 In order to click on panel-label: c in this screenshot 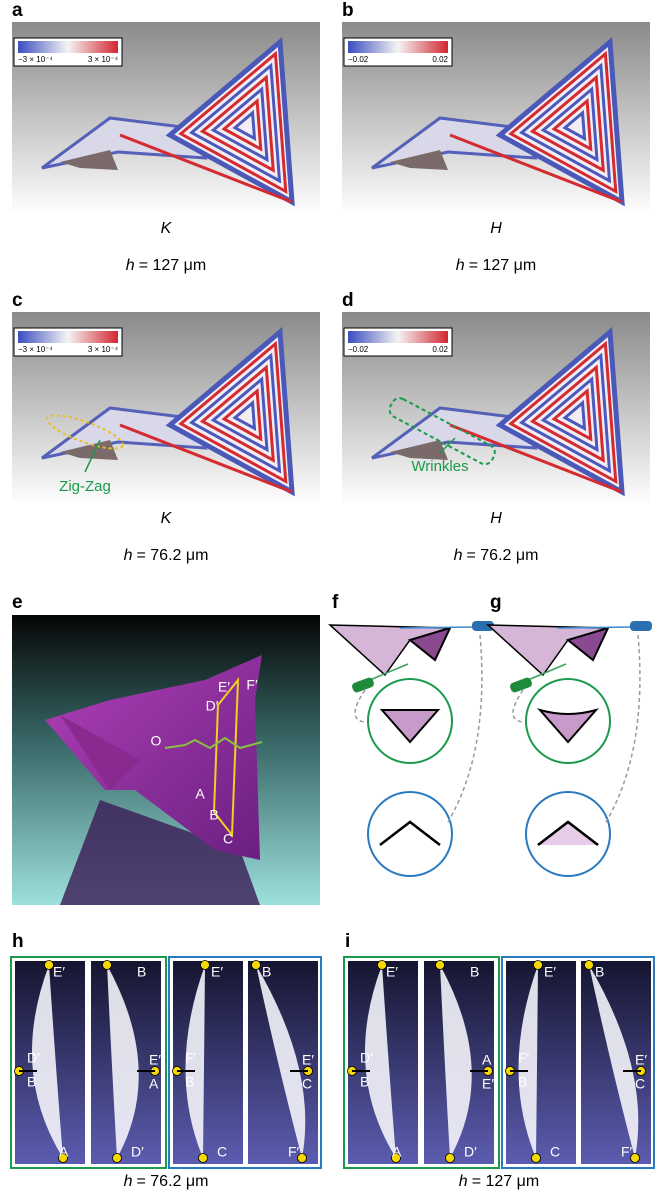, I will do `click(17, 300)`.